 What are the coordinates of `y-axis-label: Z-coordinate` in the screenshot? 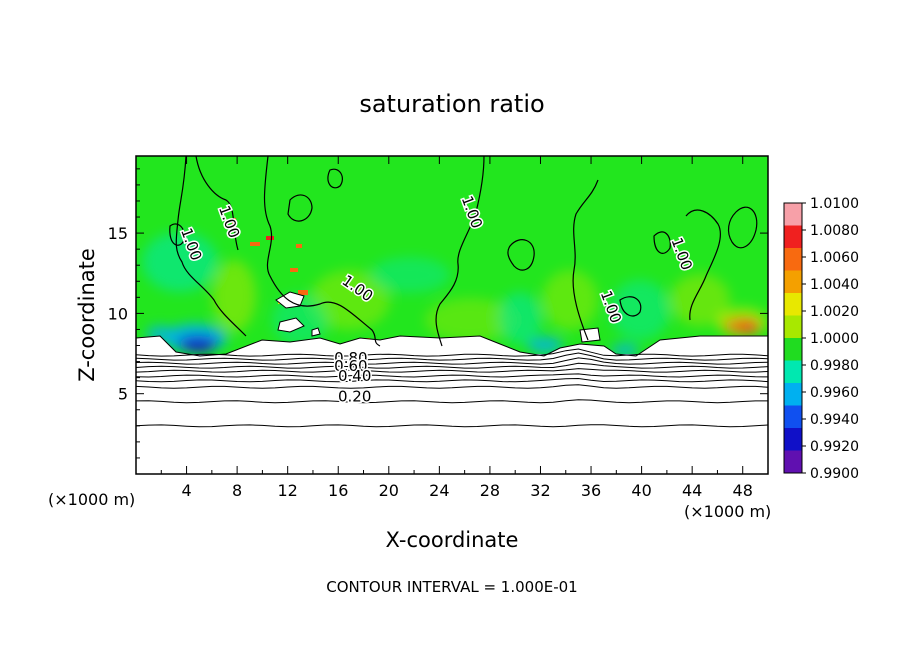 It's located at (87, 315).